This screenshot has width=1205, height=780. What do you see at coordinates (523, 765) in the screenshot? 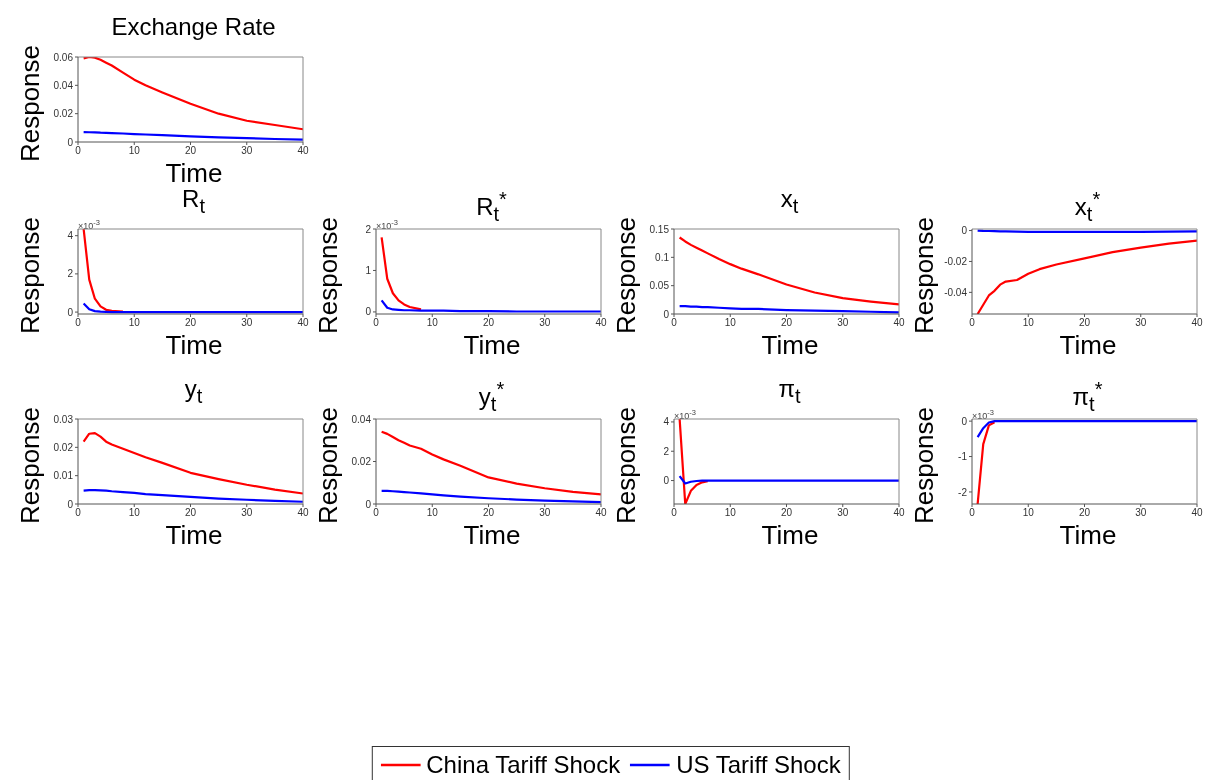
I see `legend-label: China Tariff Shock` at bounding box center [523, 765].